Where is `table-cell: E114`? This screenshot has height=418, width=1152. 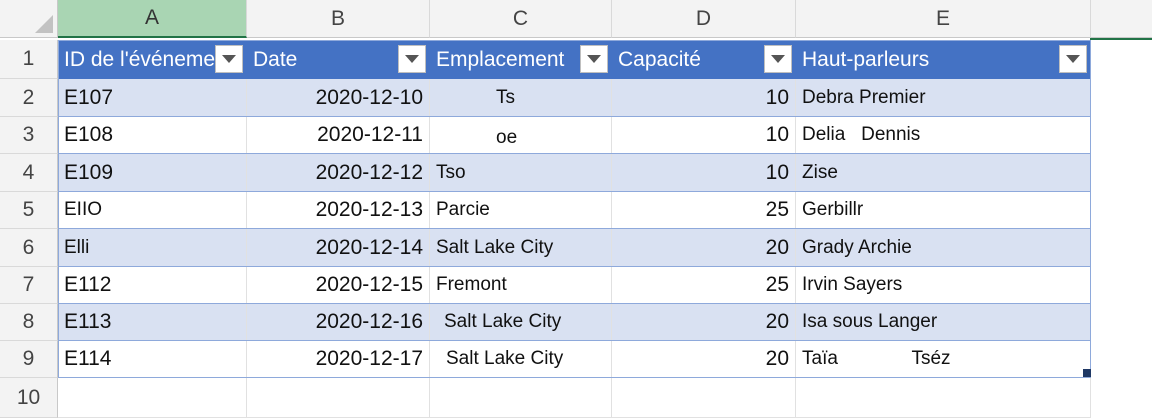 table-cell: E114 is located at coordinates (152, 359).